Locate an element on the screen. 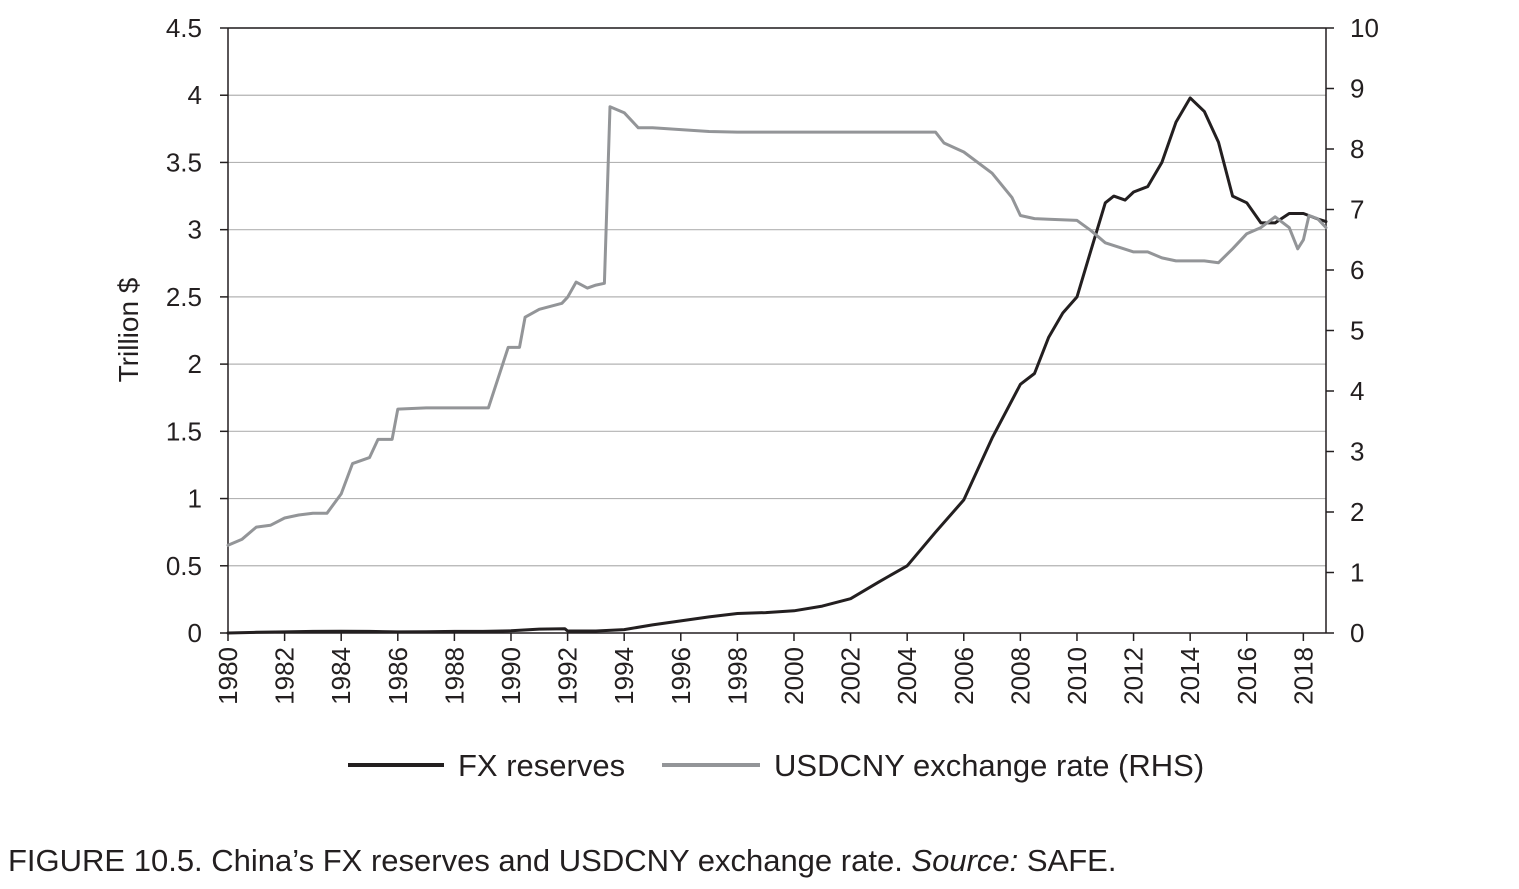 Image resolution: width=1519 pixels, height=889 pixels. x-tick-label: 2014 is located at coordinates (1190, 676).